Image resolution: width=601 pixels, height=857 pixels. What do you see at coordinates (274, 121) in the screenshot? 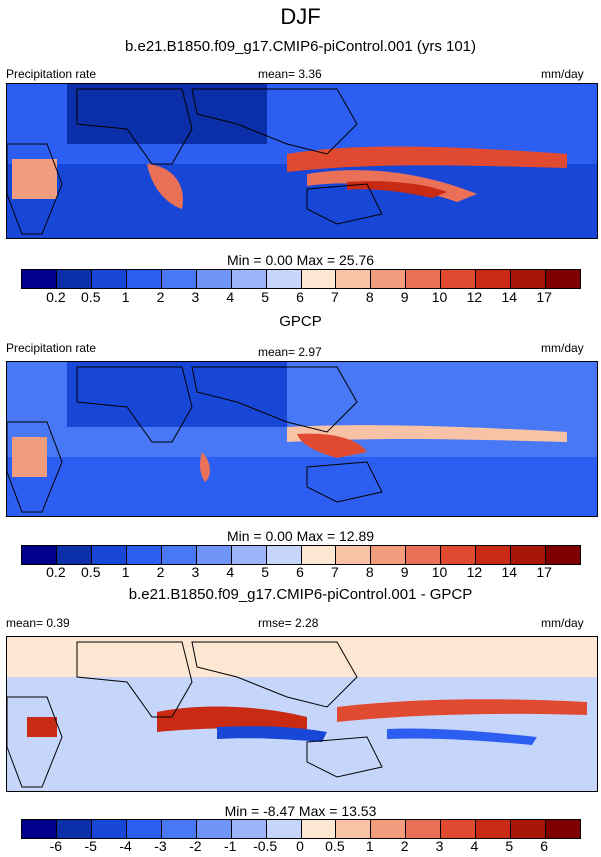
I see `map-1-eurasia-outline` at bounding box center [274, 121].